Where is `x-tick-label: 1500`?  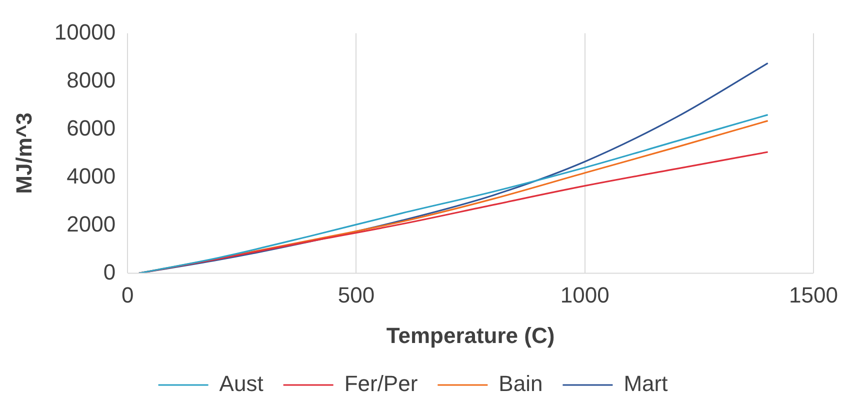 x-tick-label: 1500 is located at coordinates (813, 295).